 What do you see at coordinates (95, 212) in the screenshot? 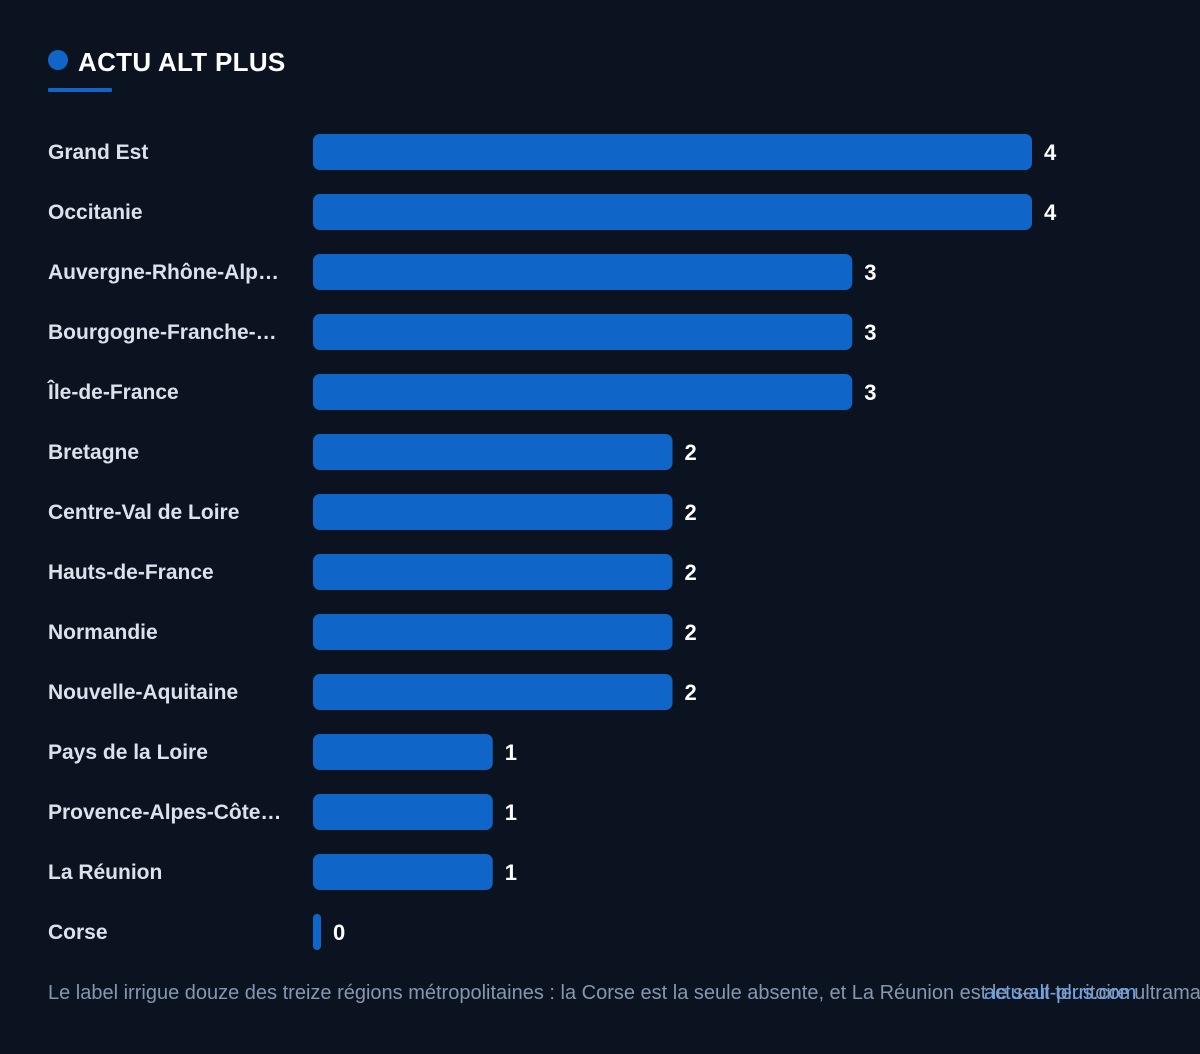
I see `category-label: Occitanie` at bounding box center [95, 212].